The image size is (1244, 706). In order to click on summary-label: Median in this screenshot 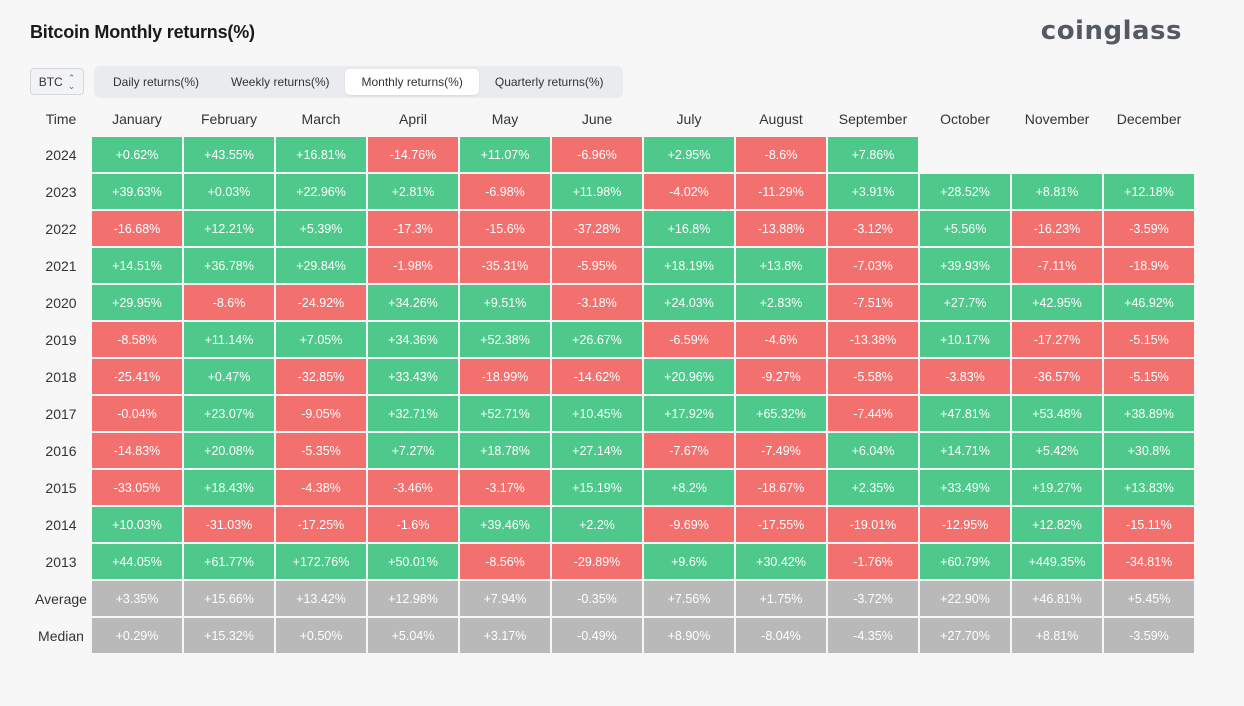, I will do `click(61, 635)`.